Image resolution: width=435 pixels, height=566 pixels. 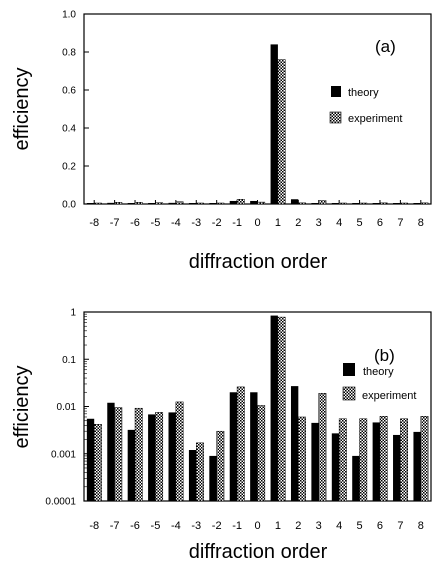 What do you see at coordinates (336, 91) in the screenshot?
I see `panel-a-legend-swatch-theory` at bounding box center [336, 91].